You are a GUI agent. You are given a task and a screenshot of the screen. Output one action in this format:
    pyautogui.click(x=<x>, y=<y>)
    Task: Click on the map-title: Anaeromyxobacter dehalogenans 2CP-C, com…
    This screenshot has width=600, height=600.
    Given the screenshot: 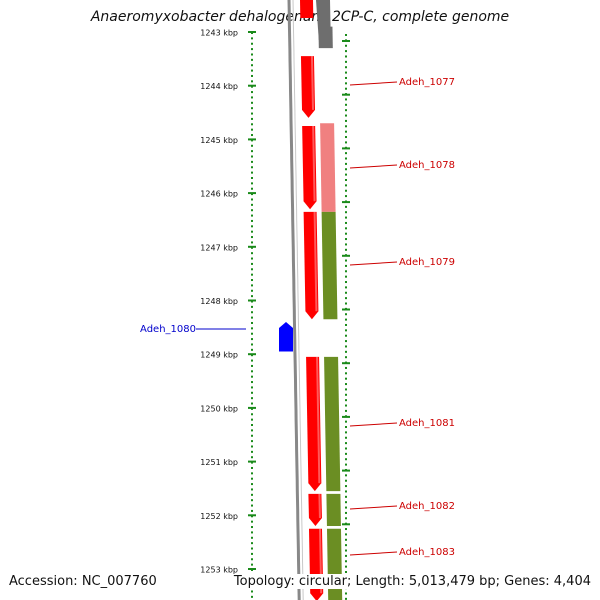 What is the action you would take?
    pyautogui.click(x=300, y=17)
    